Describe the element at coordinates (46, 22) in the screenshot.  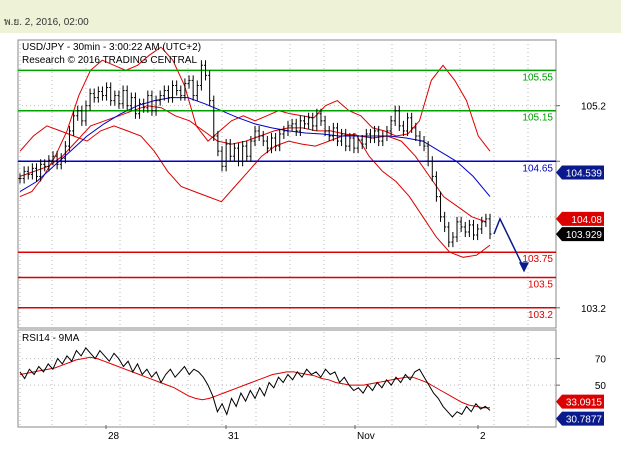
I see `header-datetime: พ.ย. 2, 2016, 02:00` at that location.